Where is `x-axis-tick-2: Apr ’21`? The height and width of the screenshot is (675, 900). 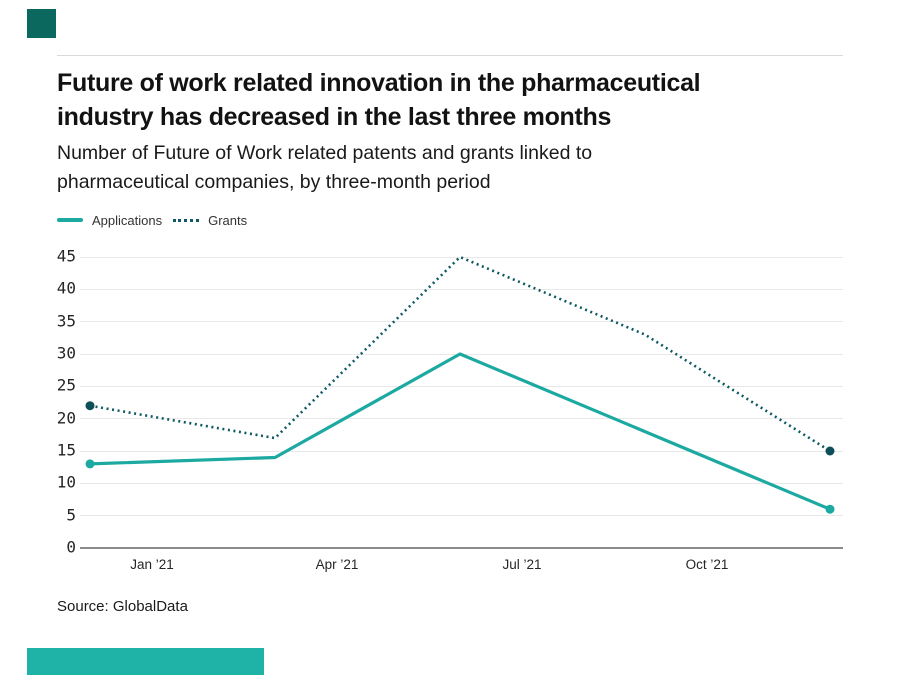 x-axis-tick-2: Apr ’21 is located at coordinates (337, 564).